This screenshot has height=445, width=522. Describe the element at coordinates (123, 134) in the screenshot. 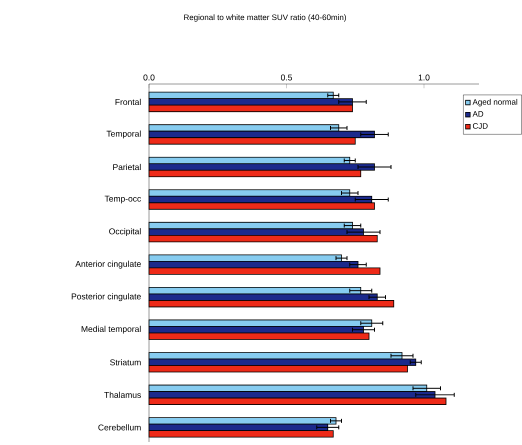

I see `y-tick-label: Temporal` at that location.